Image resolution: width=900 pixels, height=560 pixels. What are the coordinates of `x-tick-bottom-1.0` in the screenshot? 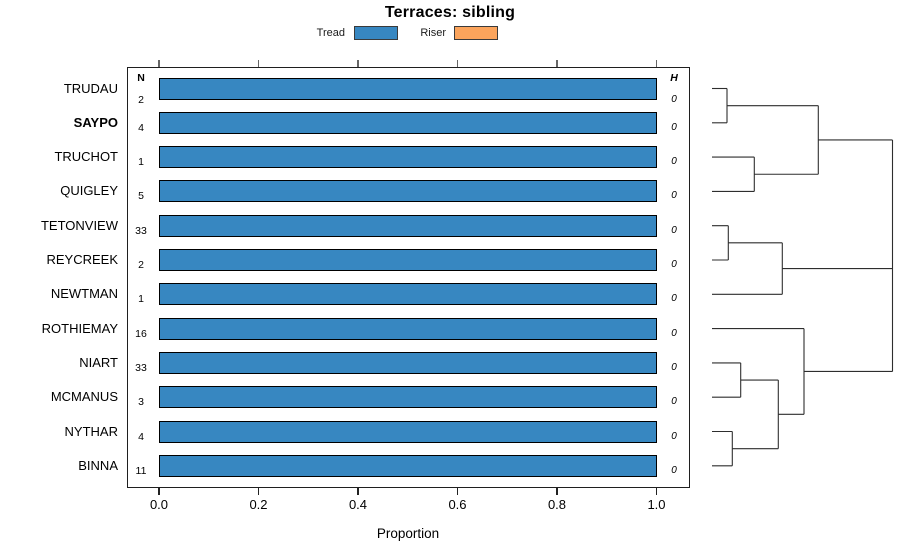 It's located at (656, 491).